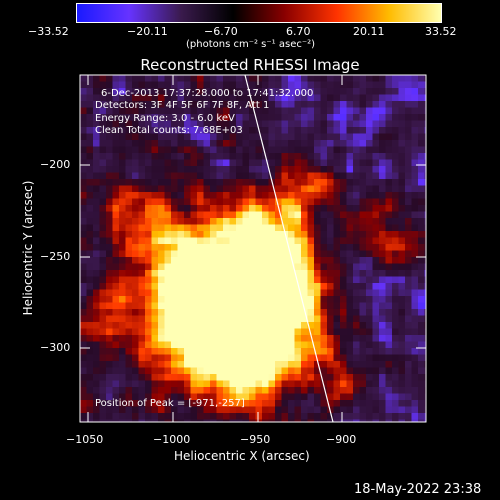 This screenshot has height=500, width=500. I want to click on colorbar-tick-label: −6.70, so click(221, 31).